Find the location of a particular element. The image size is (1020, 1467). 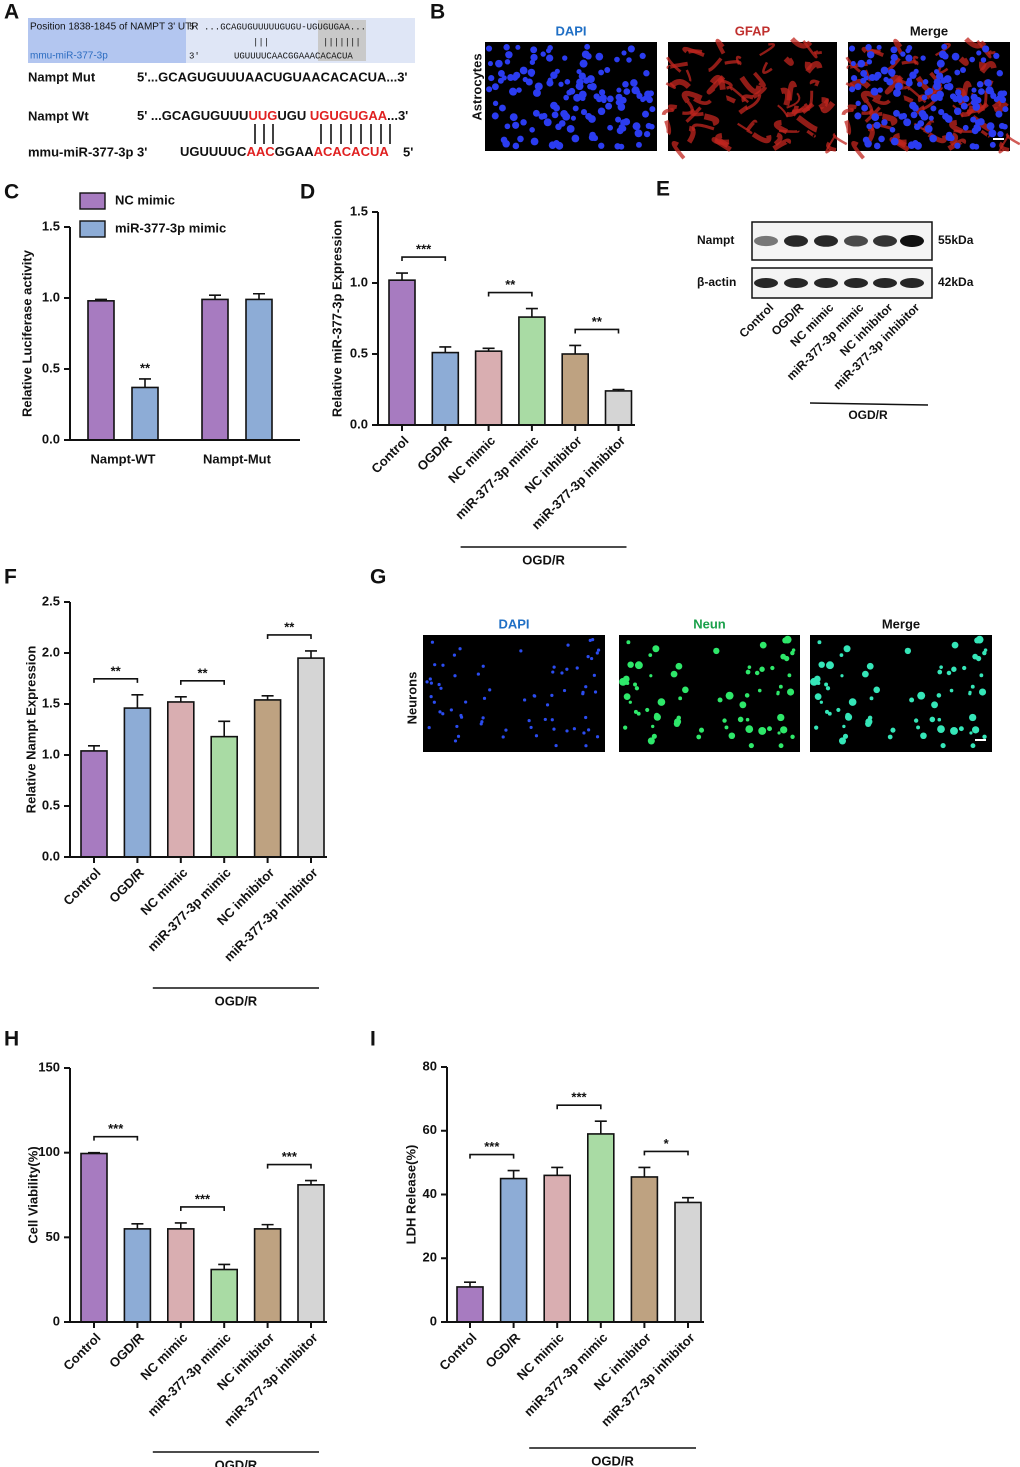

significance: * is located at coordinates (667, 1143).